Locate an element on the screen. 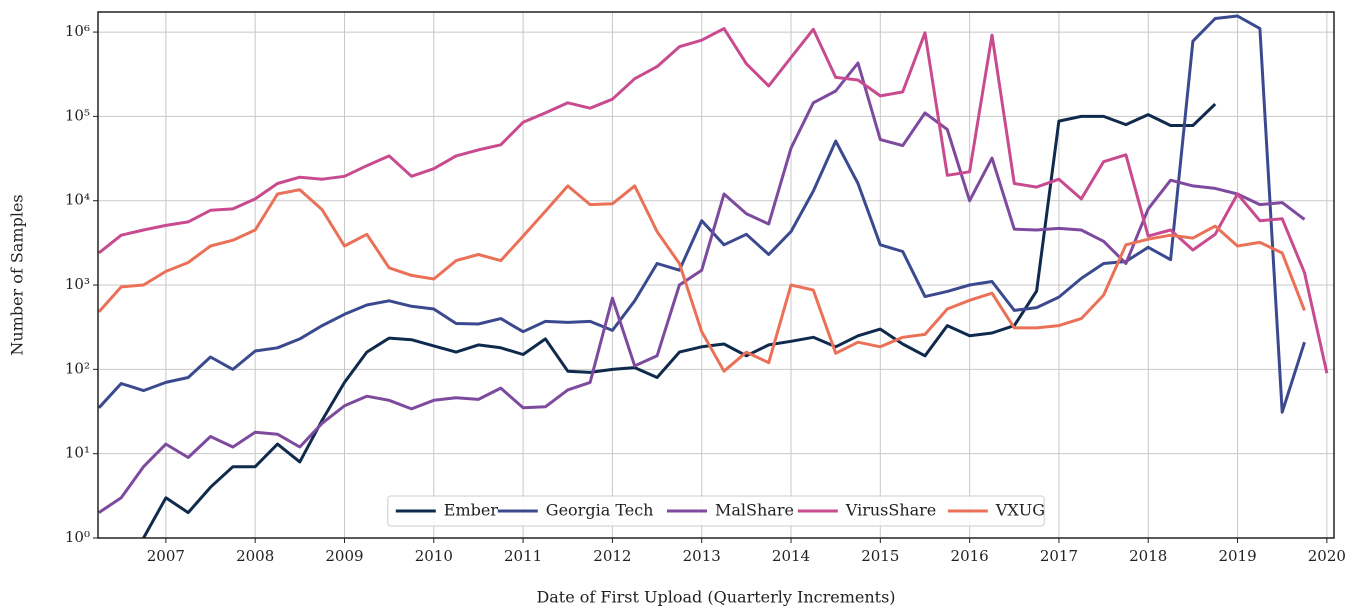 Image resolution: width=1364 pixels, height=616 pixels. x-tick-label: 2014 is located at coordinates (791, 556).